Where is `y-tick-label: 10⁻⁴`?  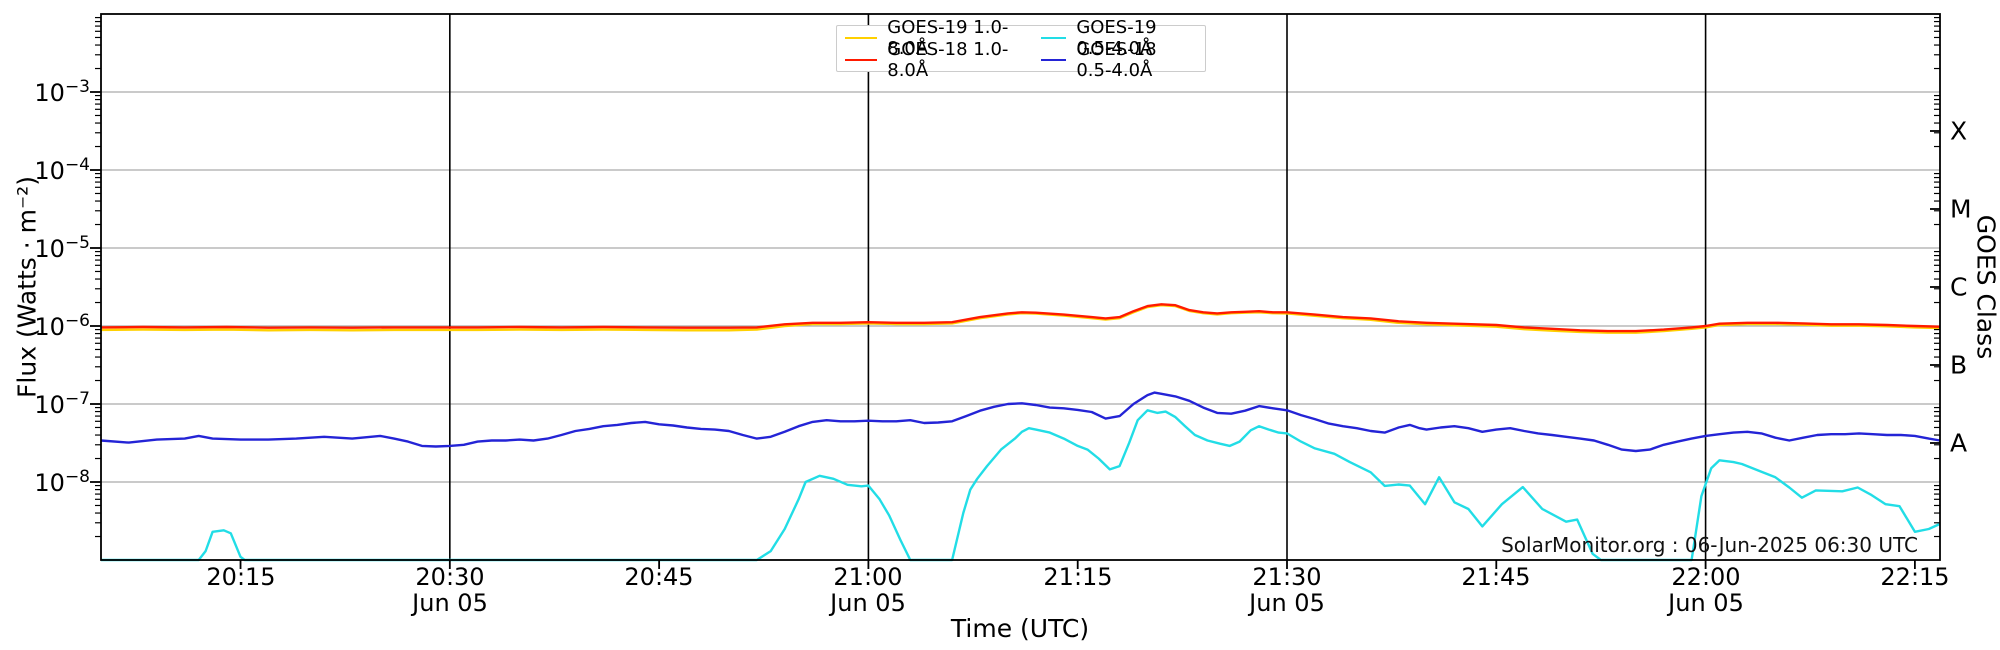
y-tick-label: 10⁻⁴ is located at coordinates (62, 170).